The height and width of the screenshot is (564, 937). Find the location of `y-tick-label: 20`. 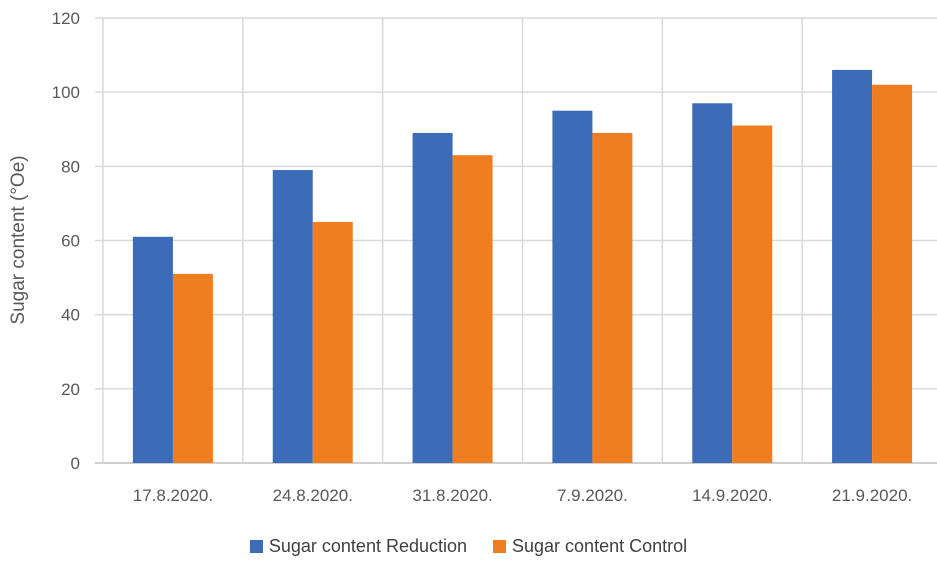

y-tick-label: 20 is located at coordinates (70, 389).